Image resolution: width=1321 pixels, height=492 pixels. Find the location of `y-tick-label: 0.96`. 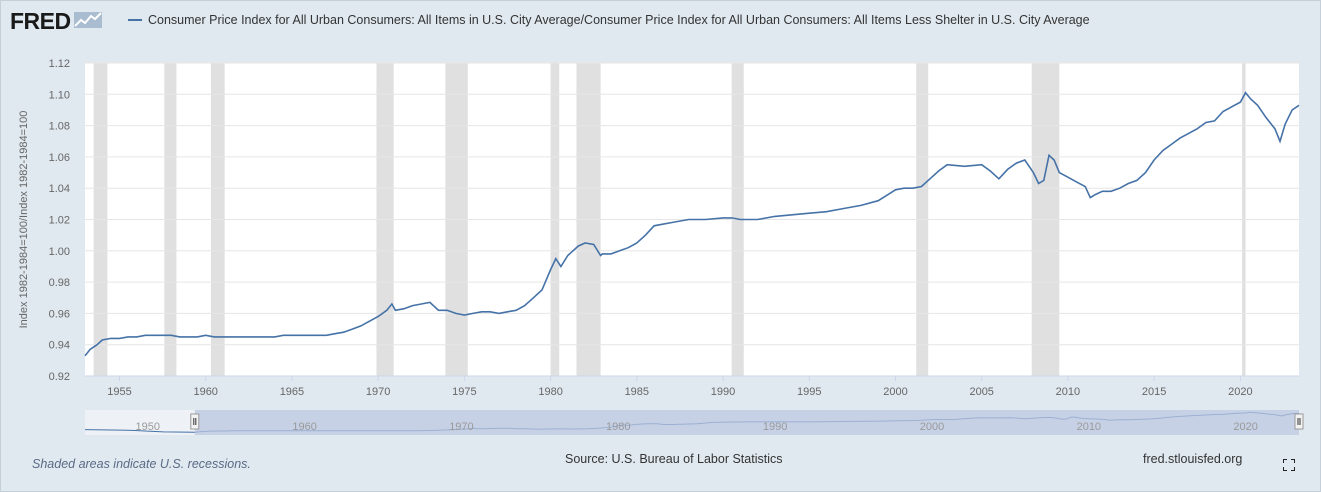

y-tick-label: 0.96 is located at coordinates (59, 314).